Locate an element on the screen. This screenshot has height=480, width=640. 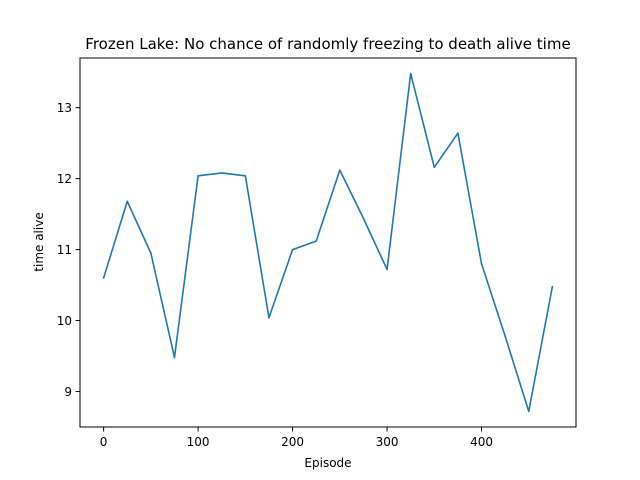
y-tick-label: 13 is located at coordinates (64, 108).